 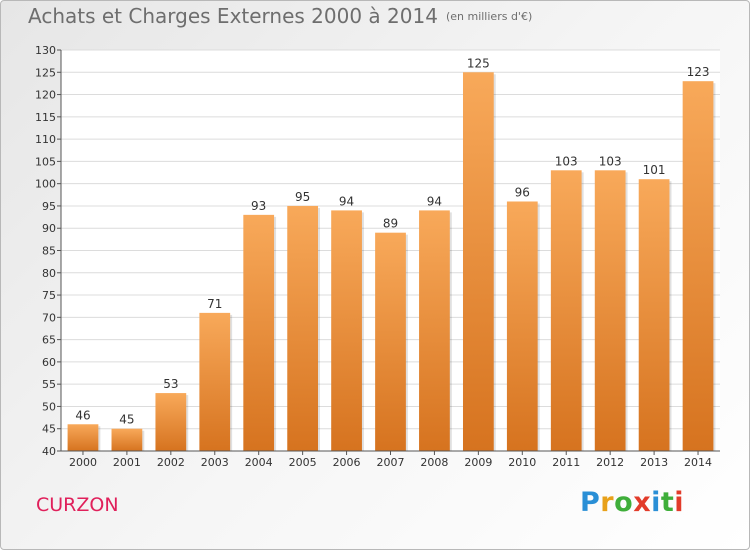 I want to click on x-tick-label: 2010, so click(x=522, y=462).